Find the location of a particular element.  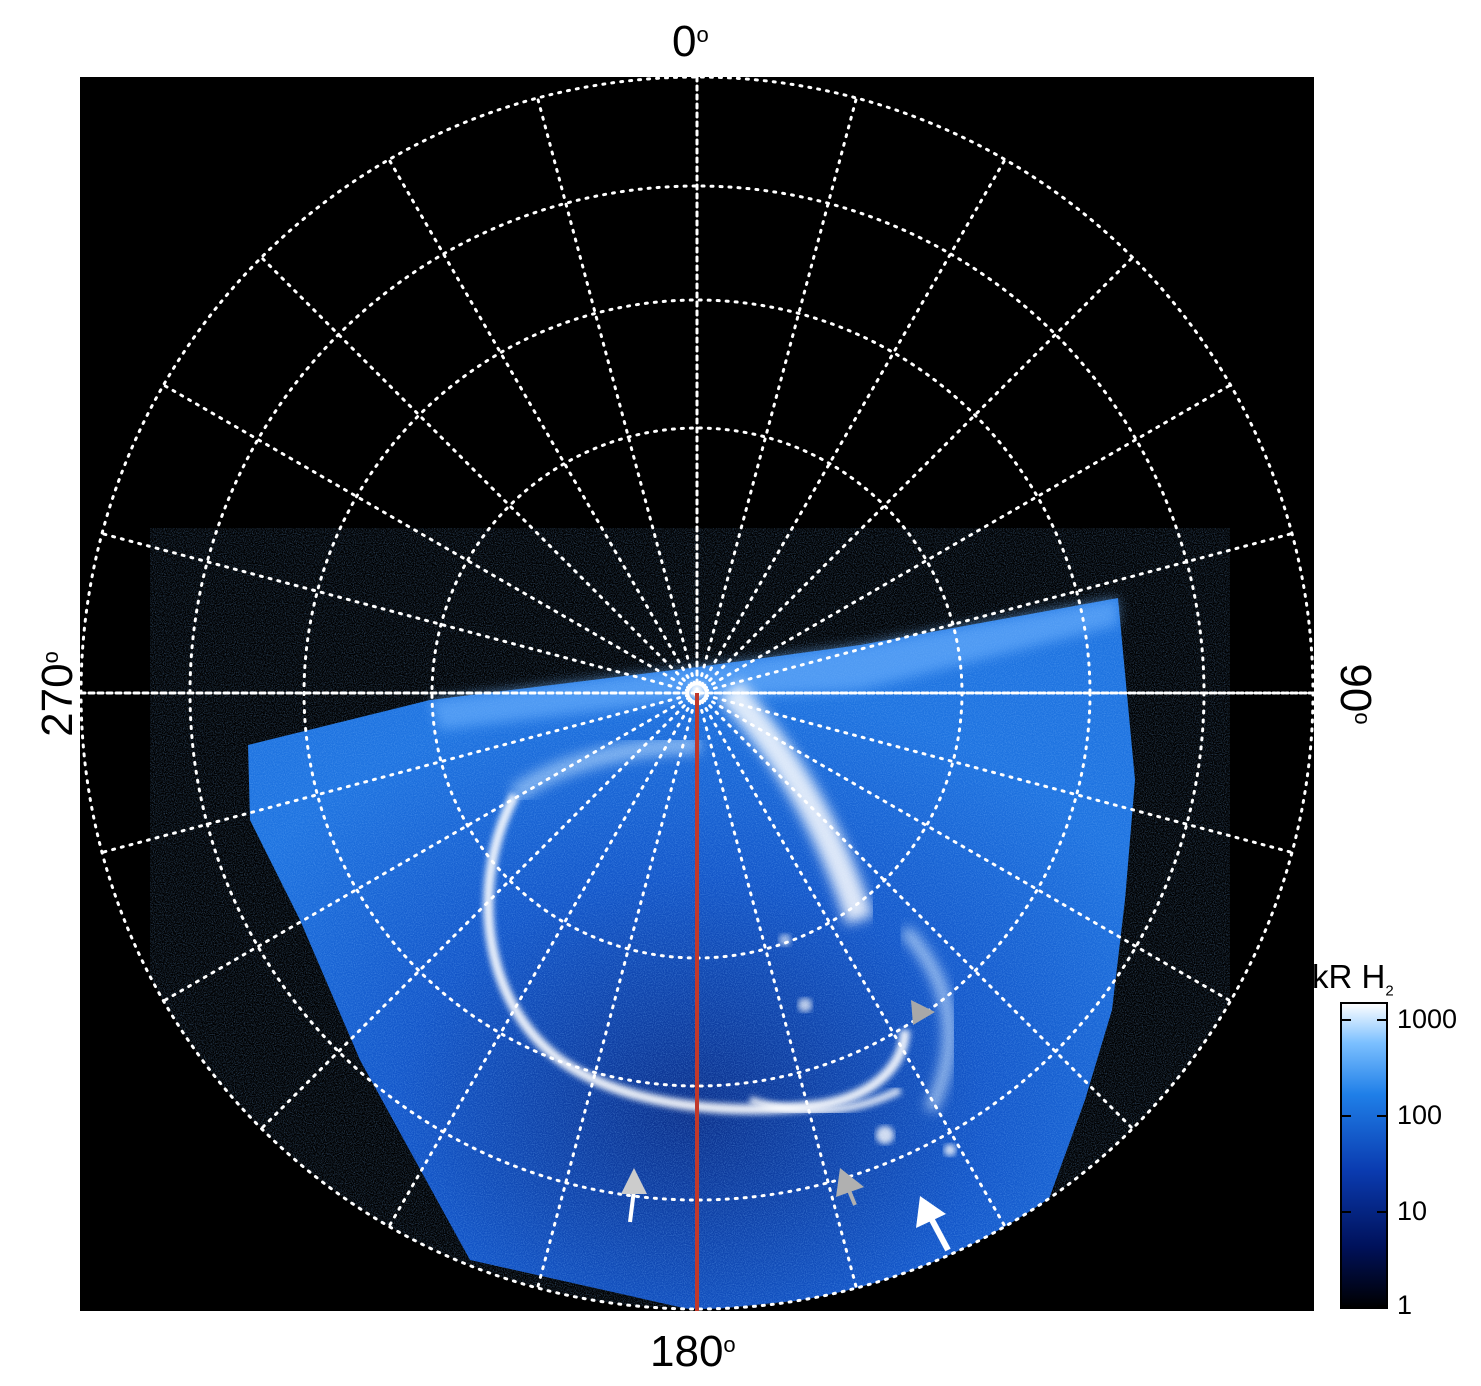

colorbar-tick-label: 100 is located at coordinates (1420, 1115).